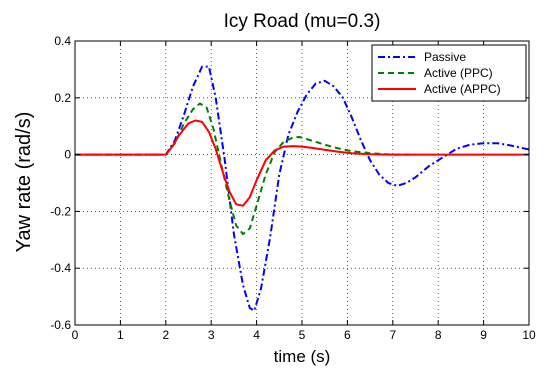 The width and height of the screenshot is (545, 370). I want to click on y-tick-label: -0.2, so click(60, 211).